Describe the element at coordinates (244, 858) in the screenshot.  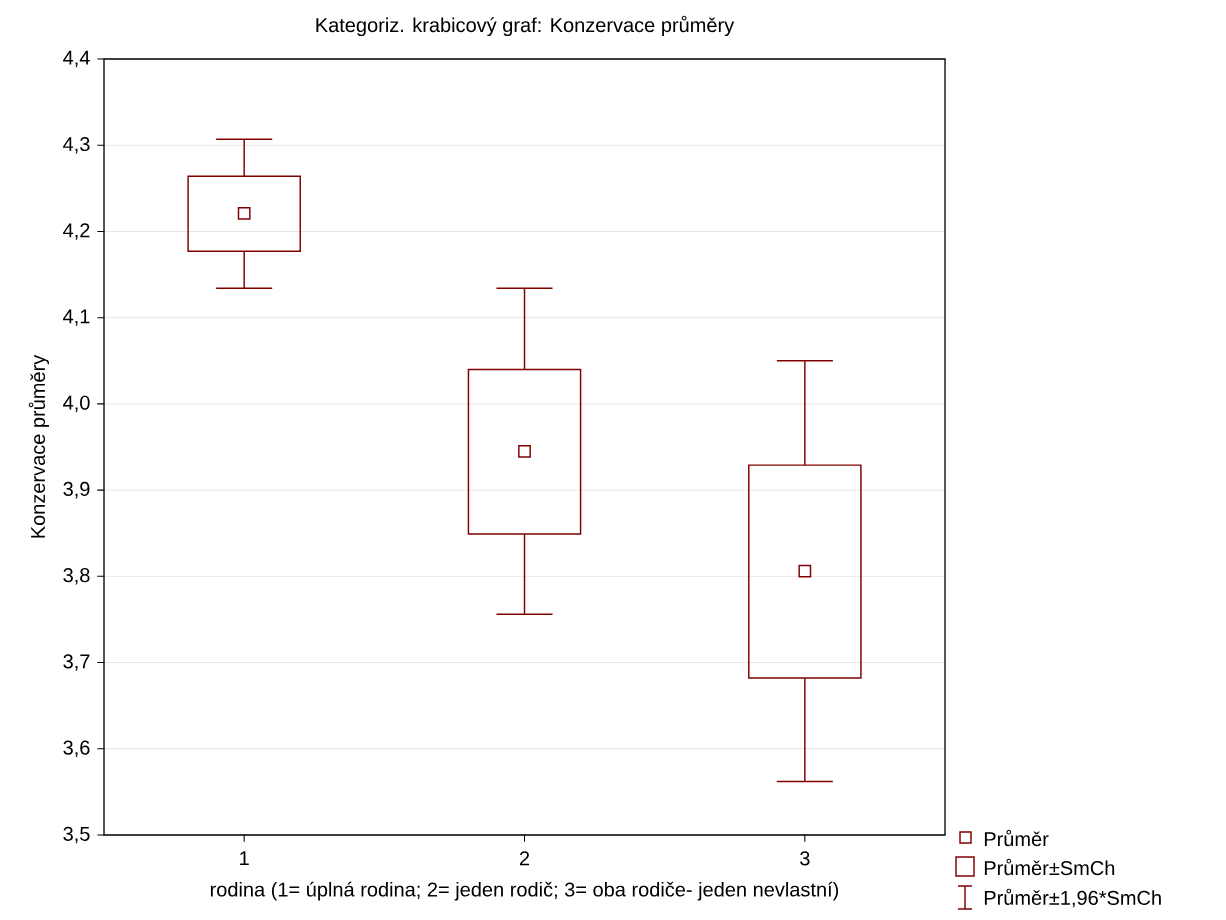
I see `x-tick-label: 1` at that location.